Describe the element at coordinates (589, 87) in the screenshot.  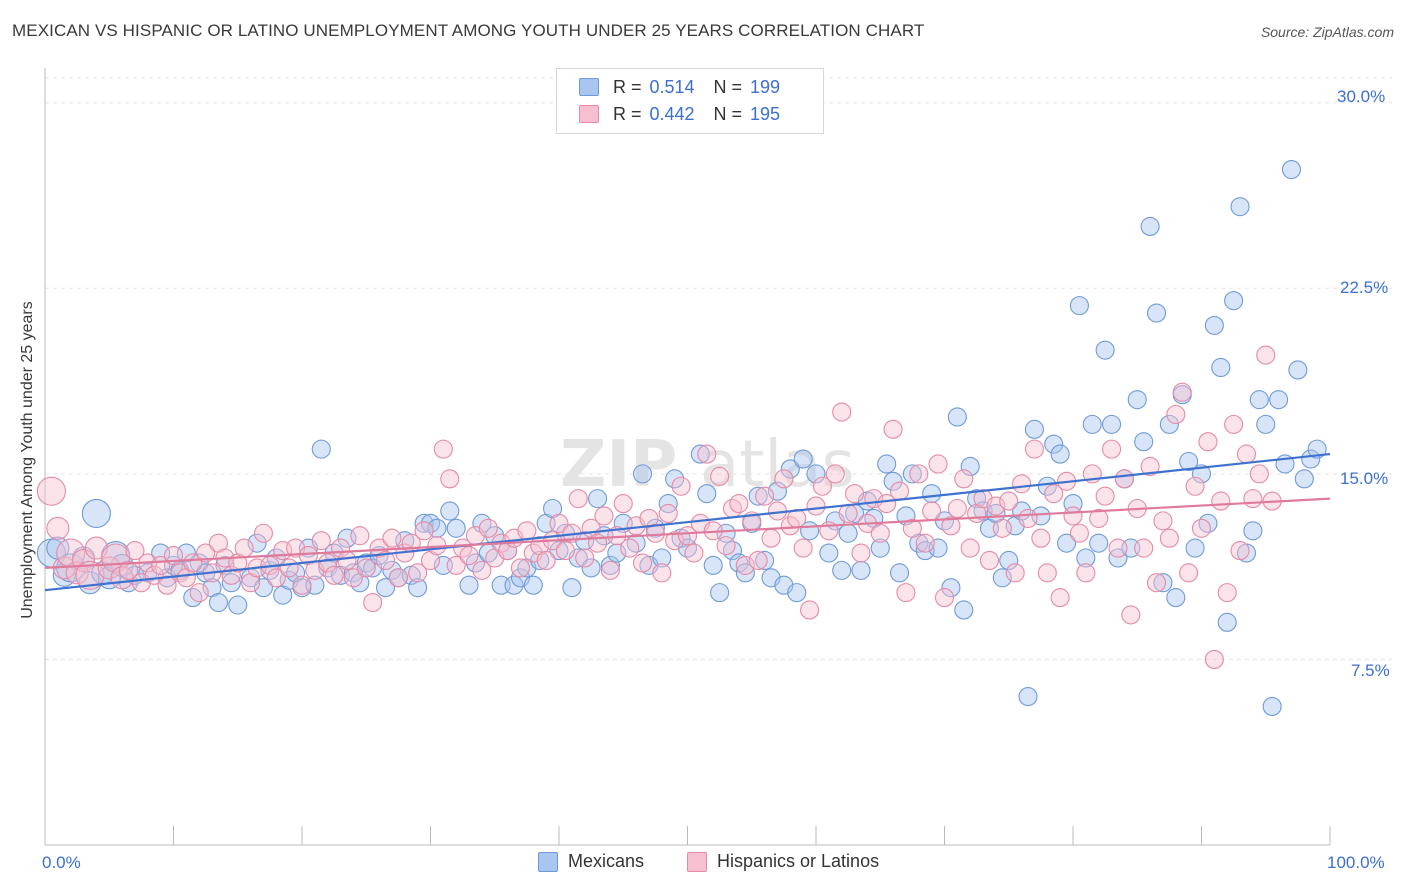
I see `legend-swatch-mexicans` at that location.